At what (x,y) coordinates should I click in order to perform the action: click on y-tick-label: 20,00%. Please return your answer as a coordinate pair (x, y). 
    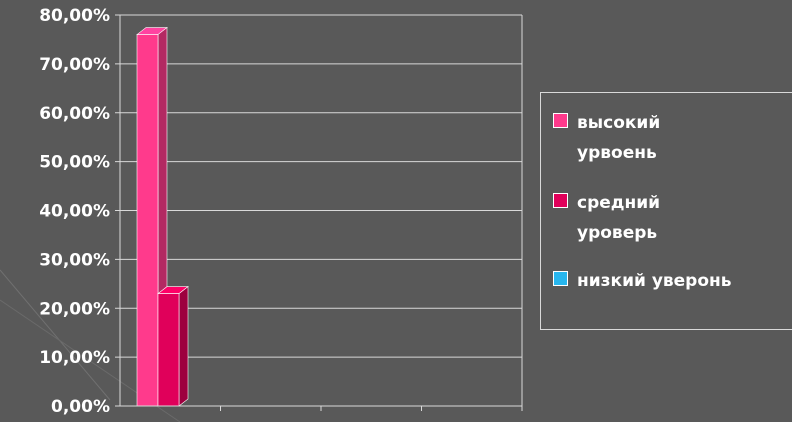
    Looking at the image, I should click on (74, 309).